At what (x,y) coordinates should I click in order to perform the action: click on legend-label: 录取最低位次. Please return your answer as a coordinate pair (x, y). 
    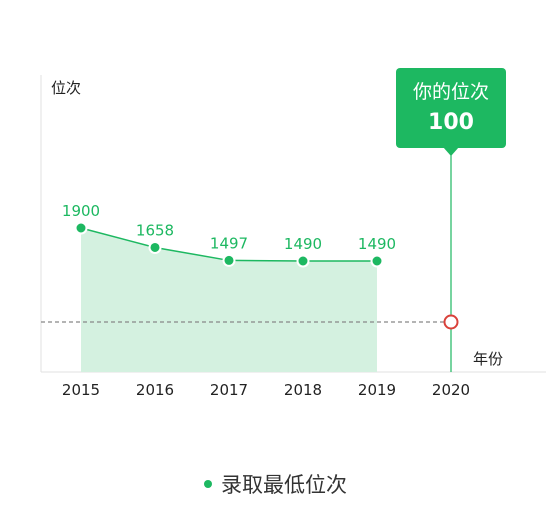
    Looking at the image, I should click on (284, 485).